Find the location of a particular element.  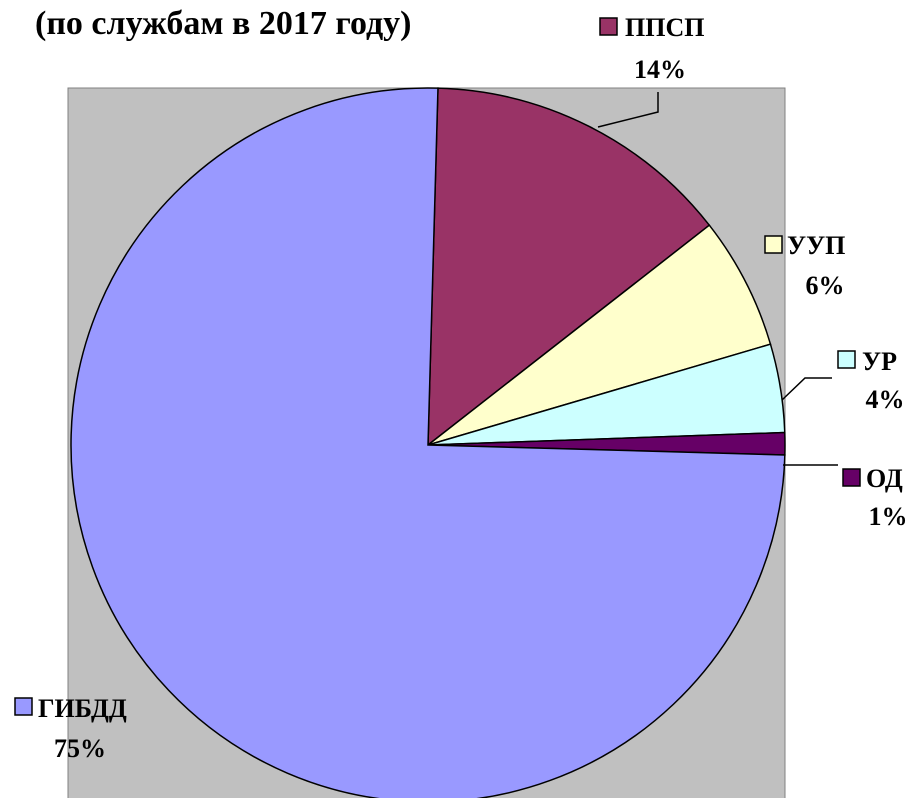

slice-label: ОД is located at coordinates (884, 478).